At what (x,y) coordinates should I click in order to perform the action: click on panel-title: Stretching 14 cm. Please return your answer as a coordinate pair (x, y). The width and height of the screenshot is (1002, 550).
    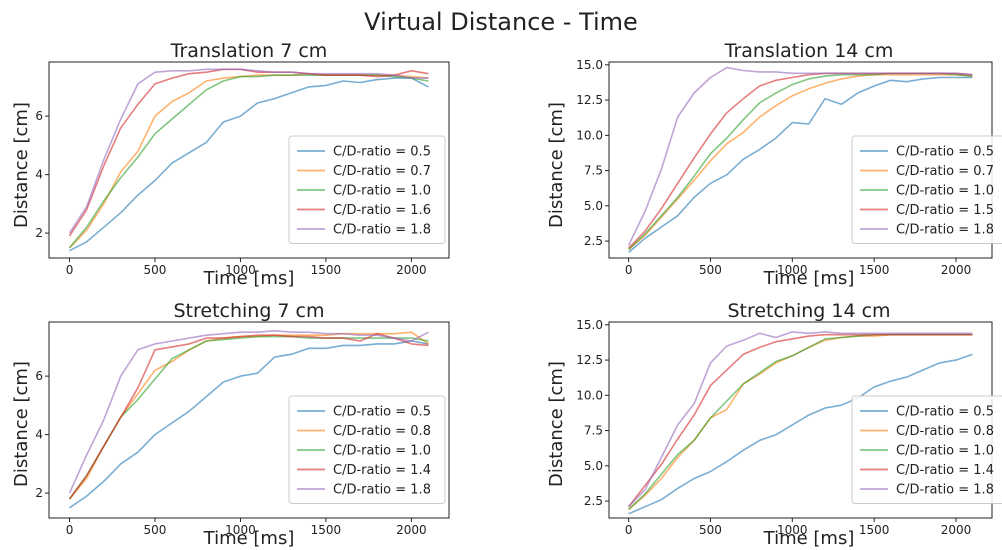
    Looking at the image, I should click on (808, 311).